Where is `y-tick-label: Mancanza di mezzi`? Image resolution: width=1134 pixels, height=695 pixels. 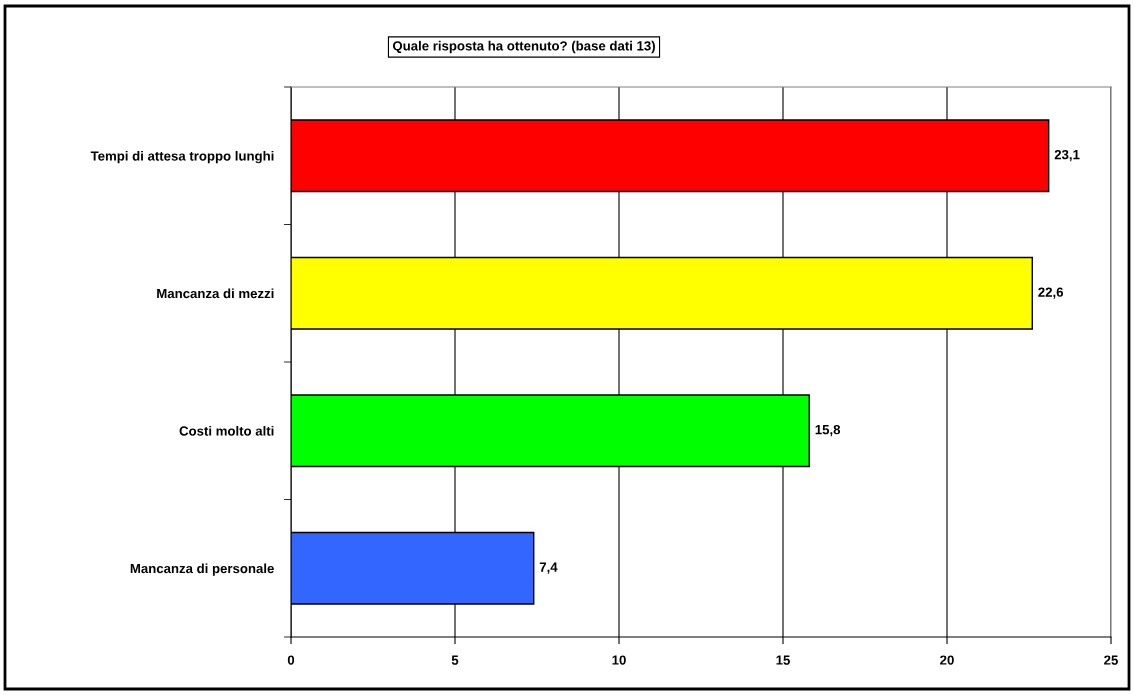 y-tick-label: Mancanza di mezzi is located at coordinates (215, 293).